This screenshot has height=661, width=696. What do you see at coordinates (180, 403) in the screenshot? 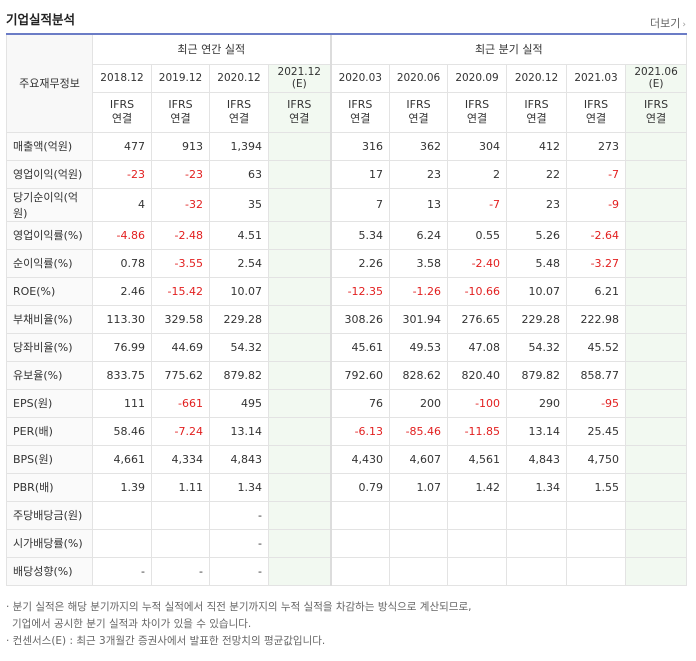
I see `table-cell: -661` at bounding box center [180, 403].